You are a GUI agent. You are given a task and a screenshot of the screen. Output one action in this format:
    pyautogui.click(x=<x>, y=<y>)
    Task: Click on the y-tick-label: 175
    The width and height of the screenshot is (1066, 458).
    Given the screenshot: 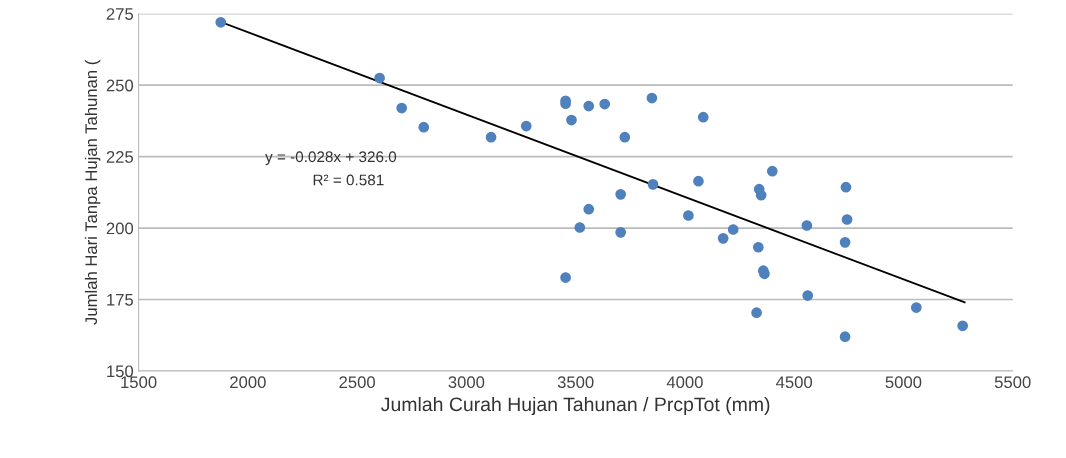 What is the action you would take?
    pyautogui.click(x=120, y=300)
    